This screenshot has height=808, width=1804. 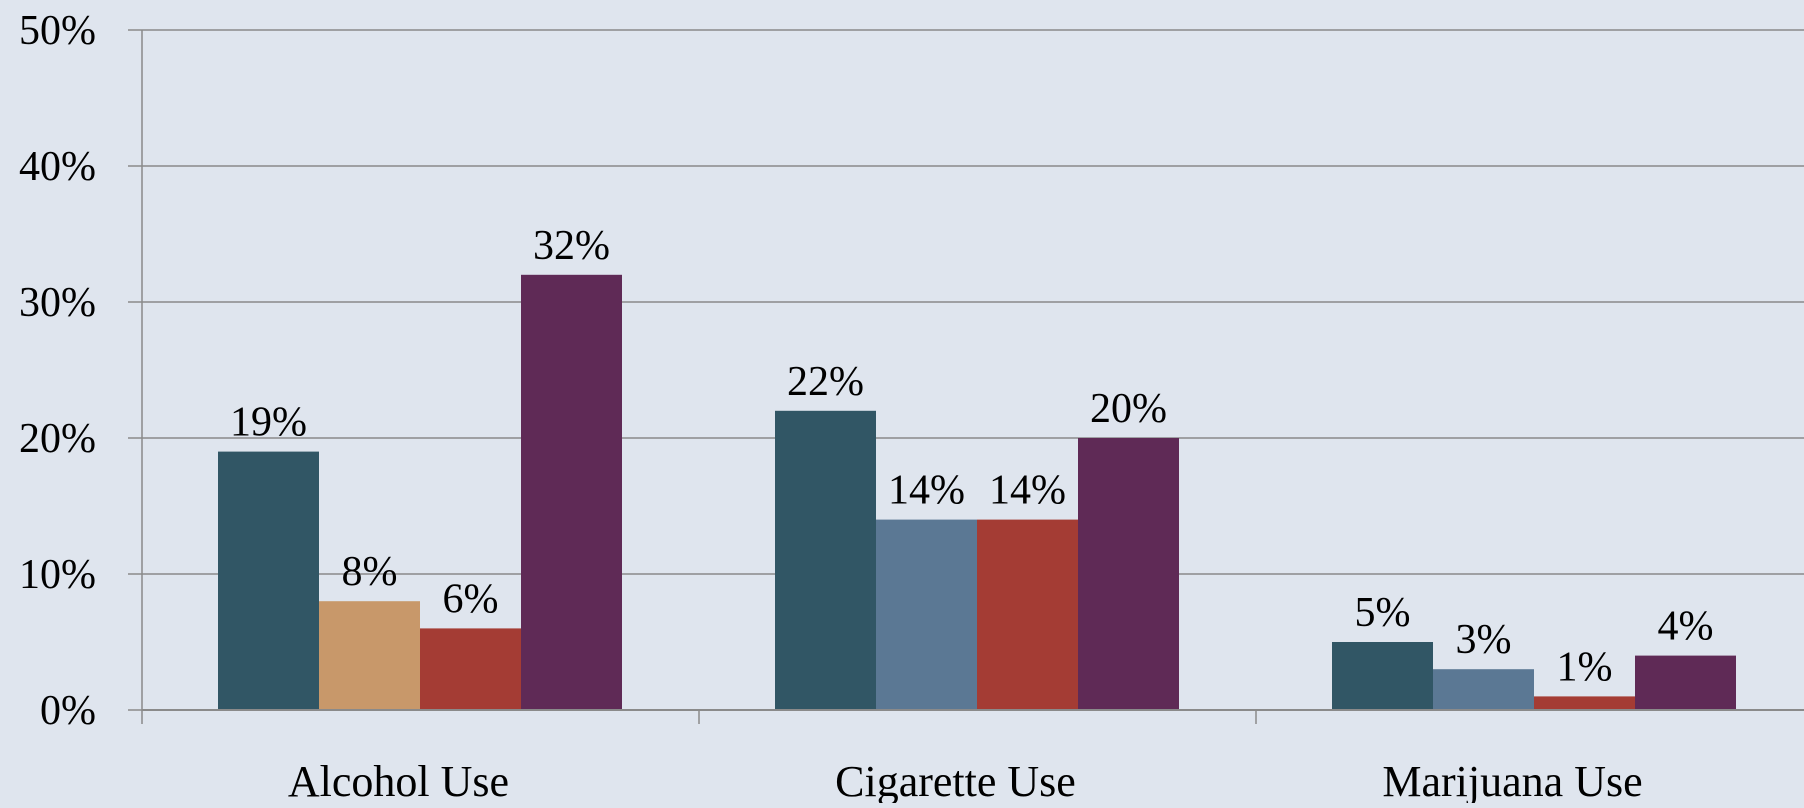 What do you see at coordinates (57, 167) in the screenshot?
I see `y-axis-tick-label: 40%` at bounding box center [57, 167].